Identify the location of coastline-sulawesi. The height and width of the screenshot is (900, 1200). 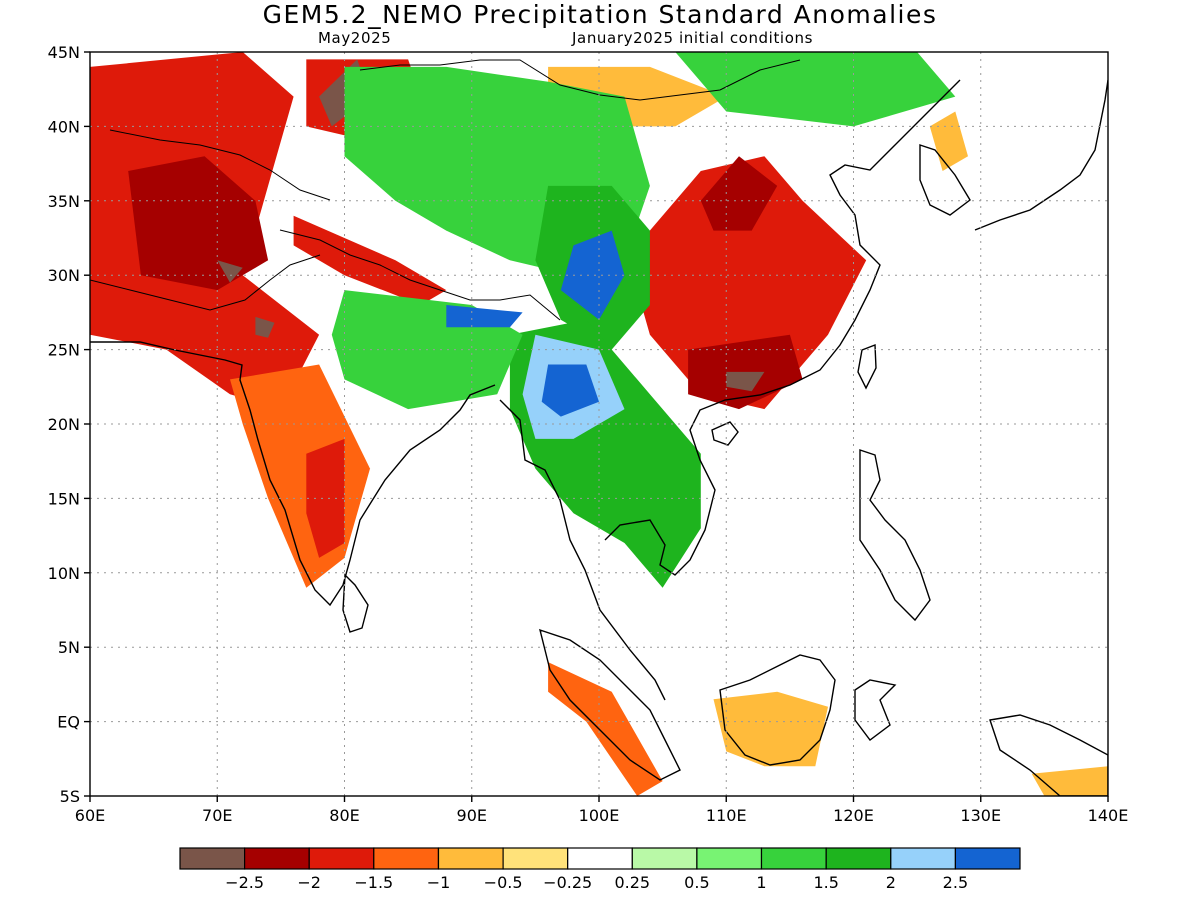
(875, 710).